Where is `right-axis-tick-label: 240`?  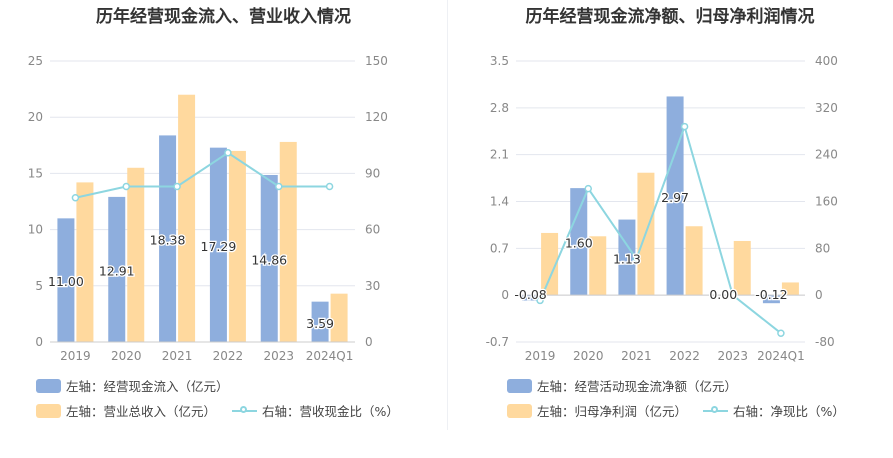 right-axis-tick-label: 240 is located at coordinates (826, 155).